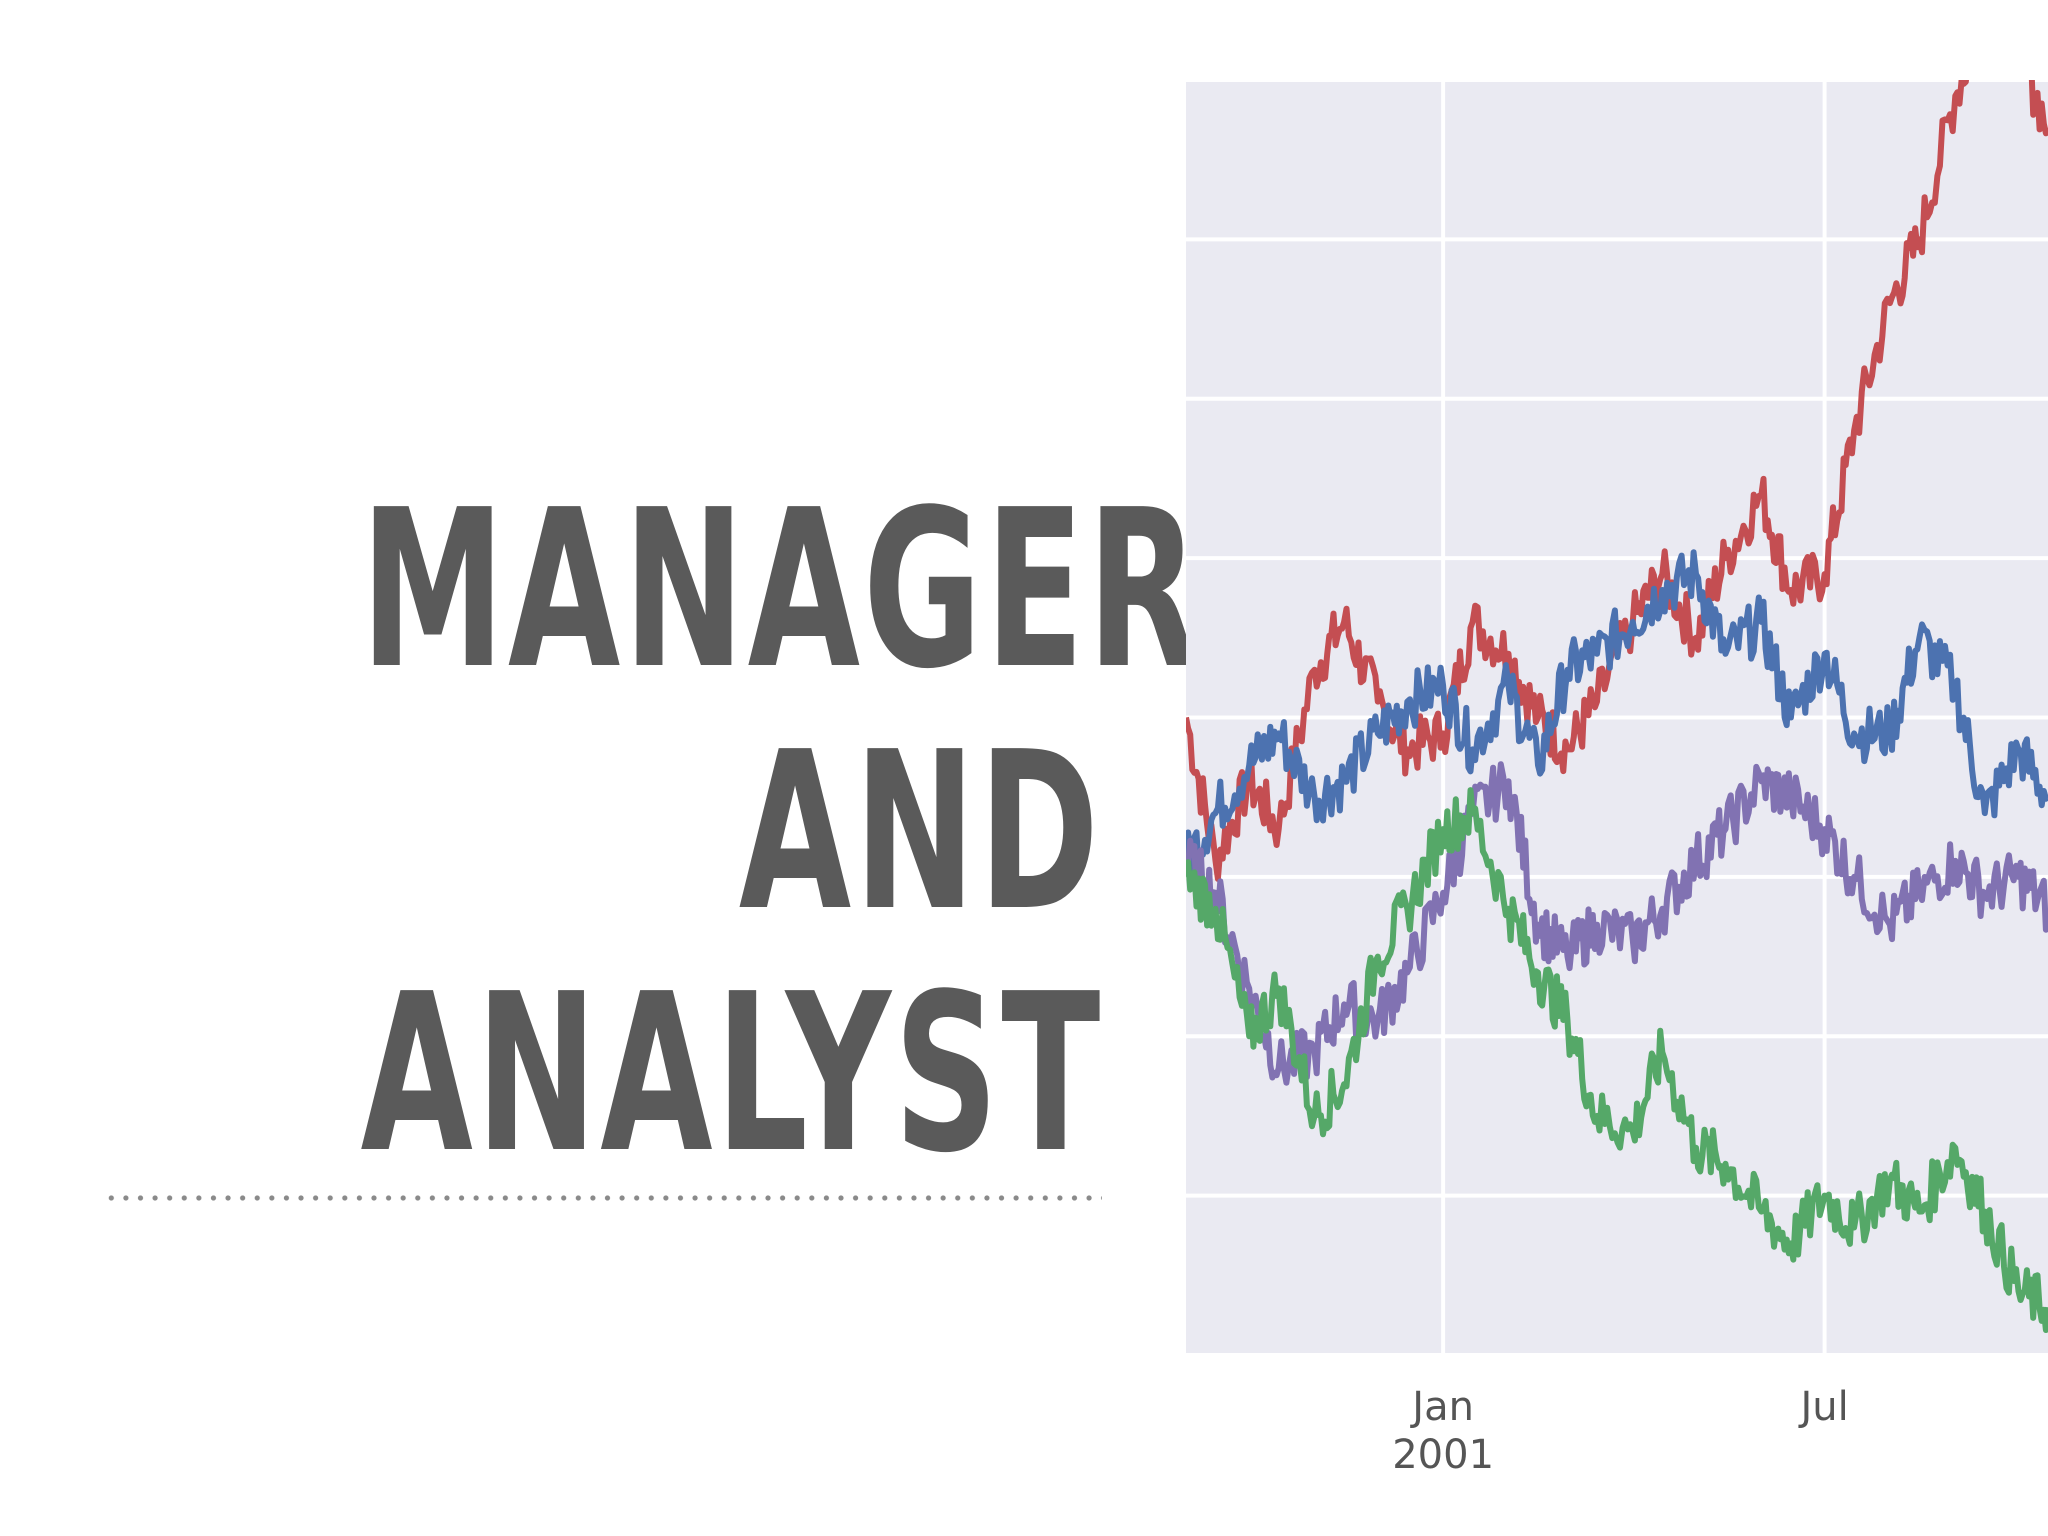 The height and width of the screenshot is (1536, 2048). What do you see at coordinates (920, 832) in the screenshot?
I see `title-line-2: AND` at bounding box center [920, 832].